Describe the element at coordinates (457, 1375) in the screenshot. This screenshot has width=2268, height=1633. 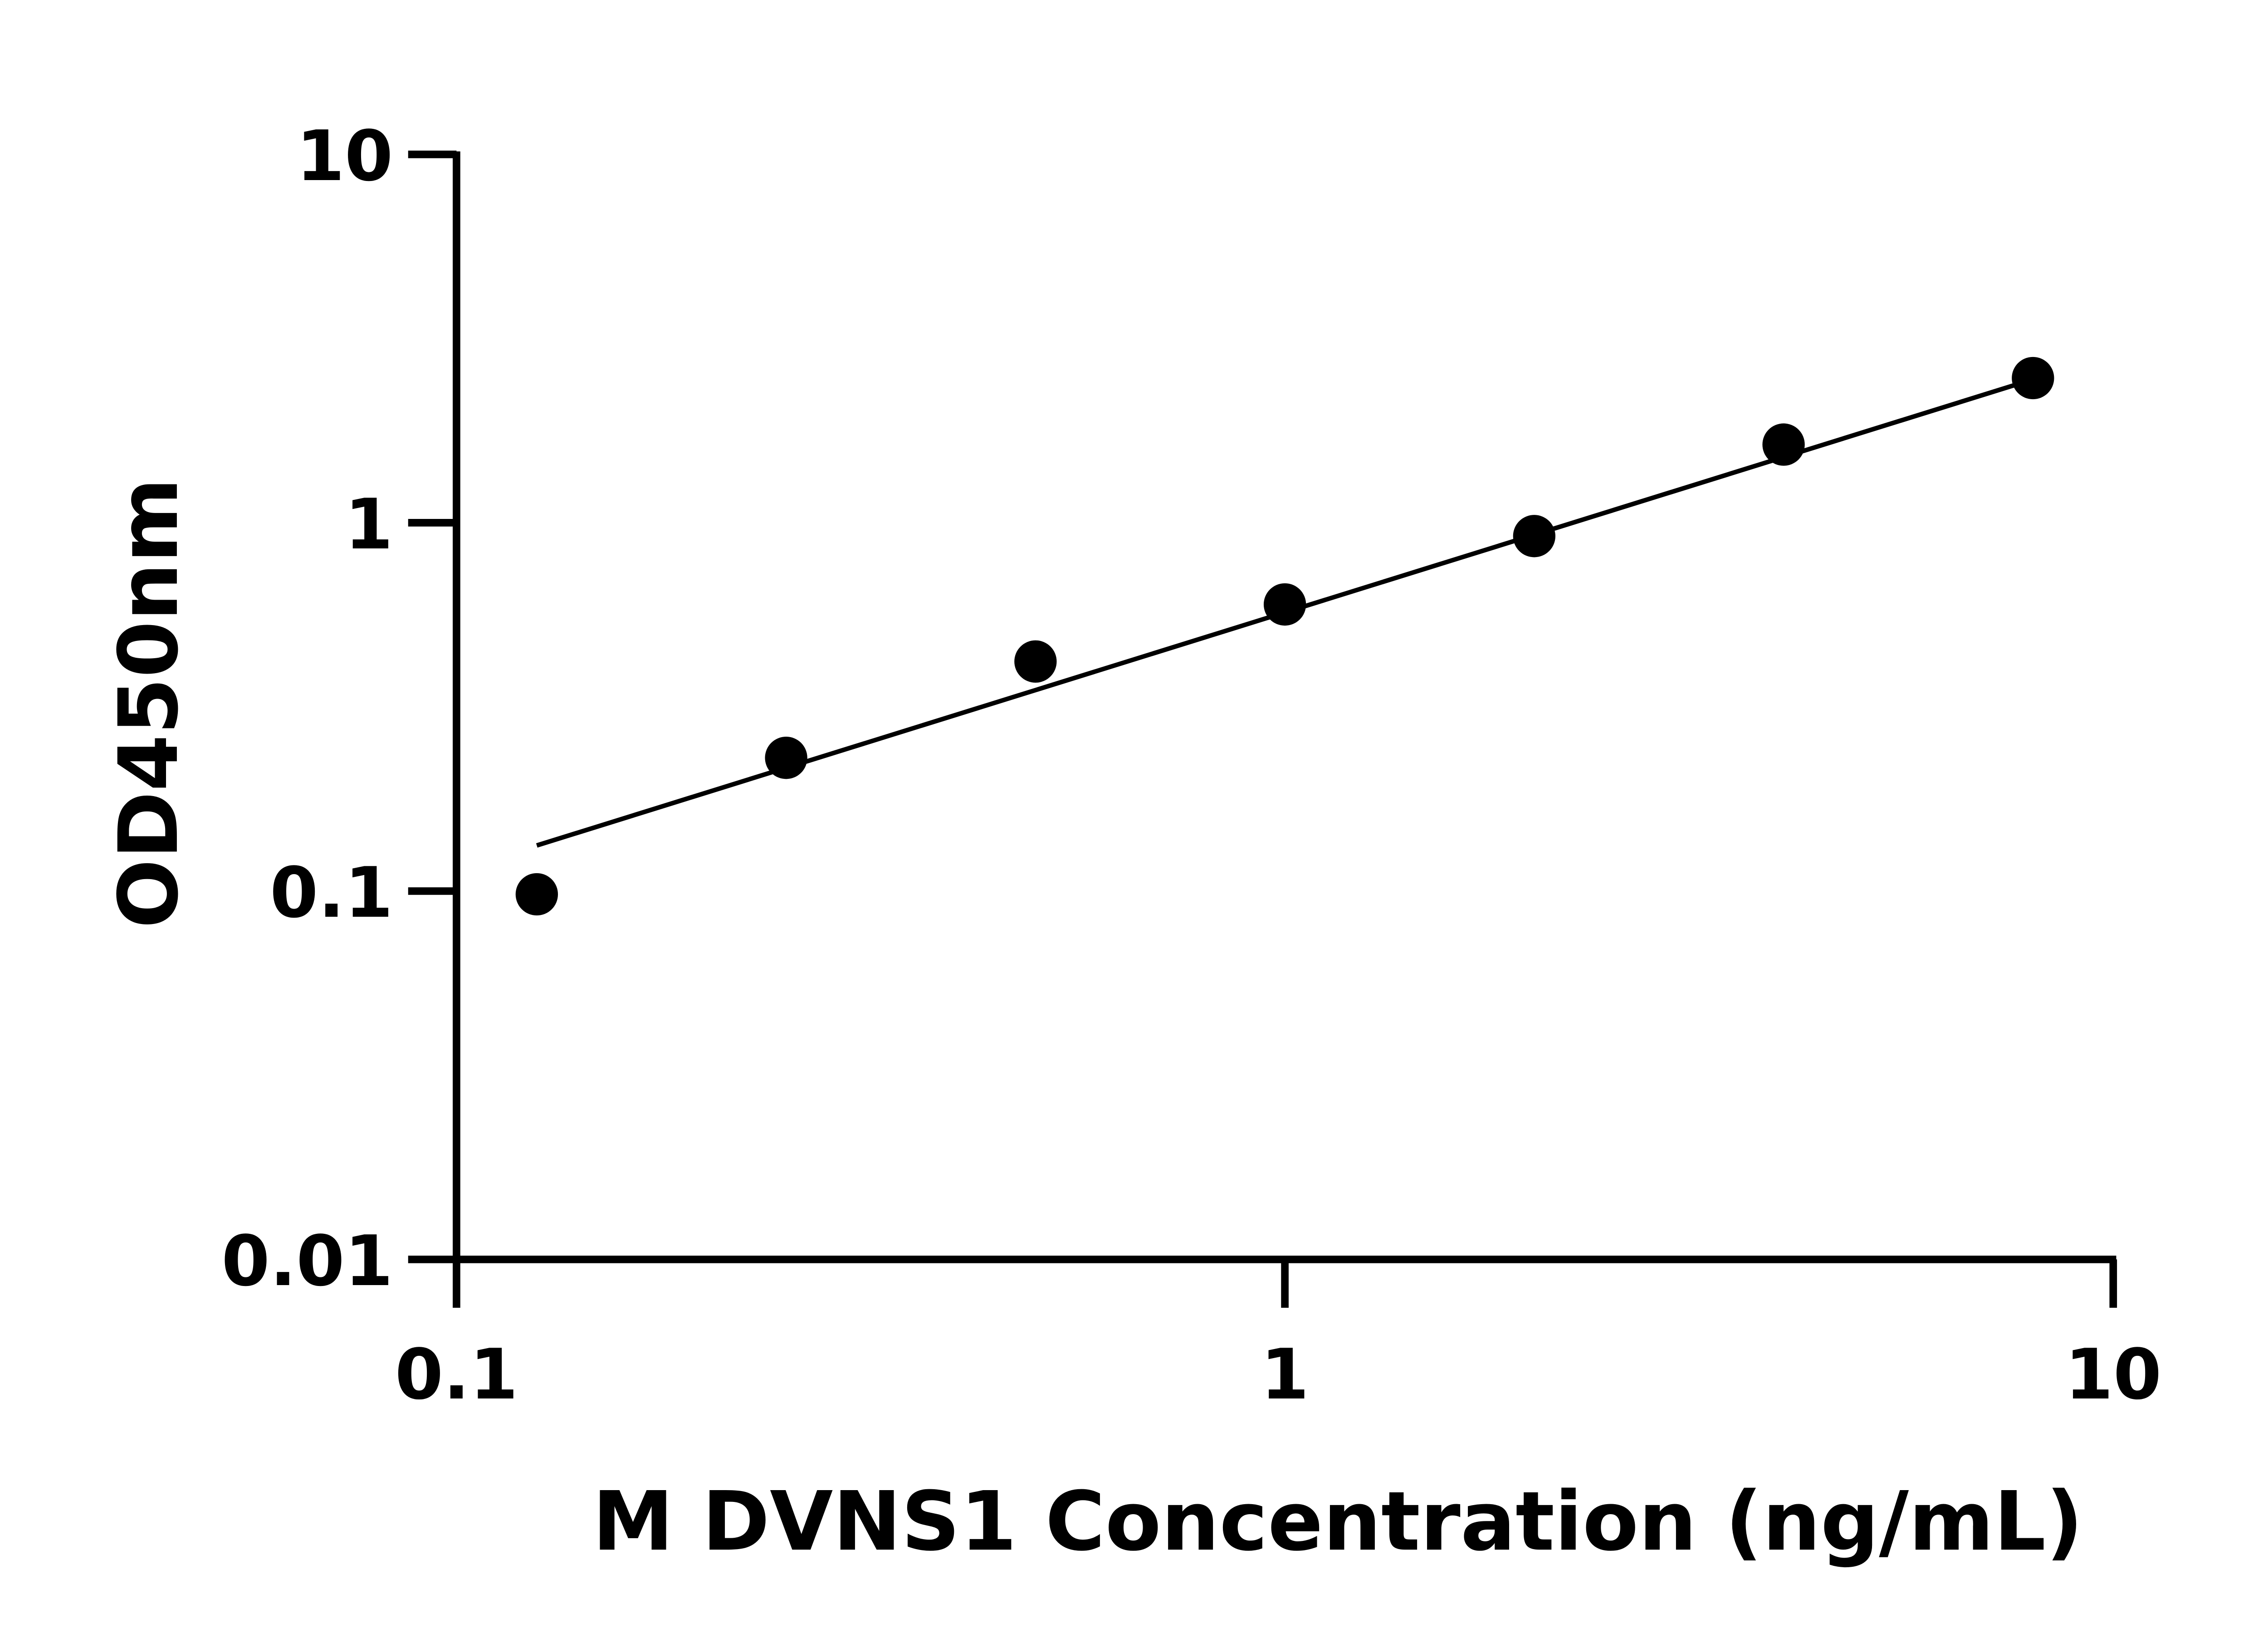
I see `x-tick-label: 0.1` at that location.